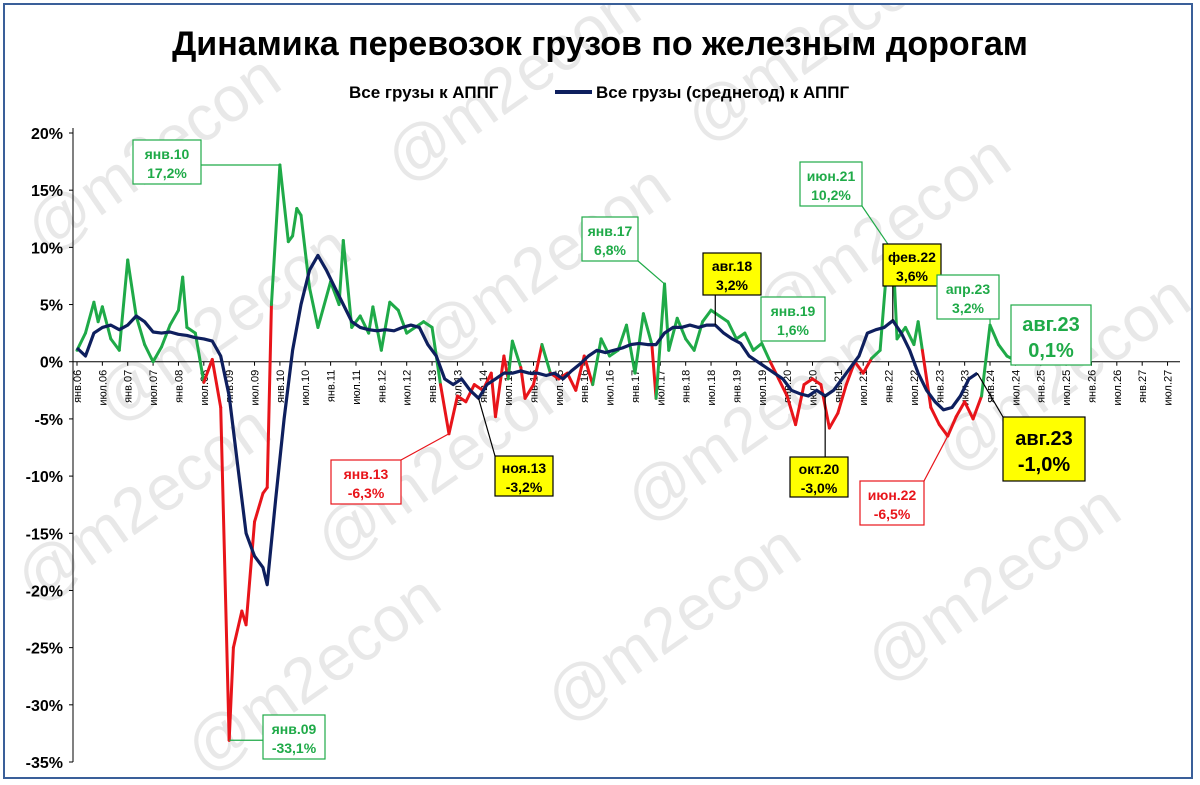  I want to click on x-tick-label: июл.14, so click(509, 388).